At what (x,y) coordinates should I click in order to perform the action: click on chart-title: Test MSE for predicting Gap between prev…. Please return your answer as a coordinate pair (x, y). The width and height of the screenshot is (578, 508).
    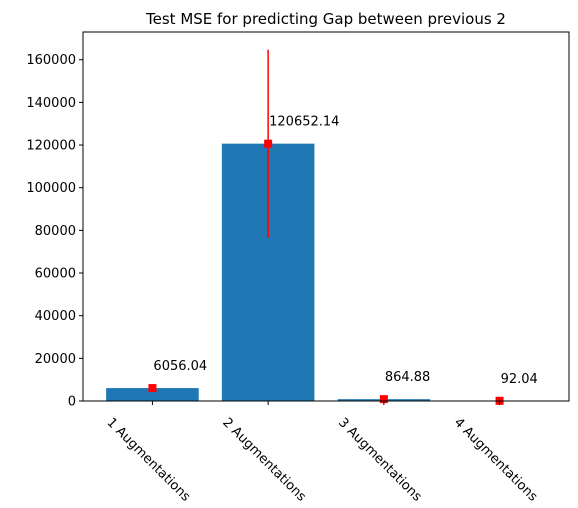
    Looking at the image, I should click on (325, 19).